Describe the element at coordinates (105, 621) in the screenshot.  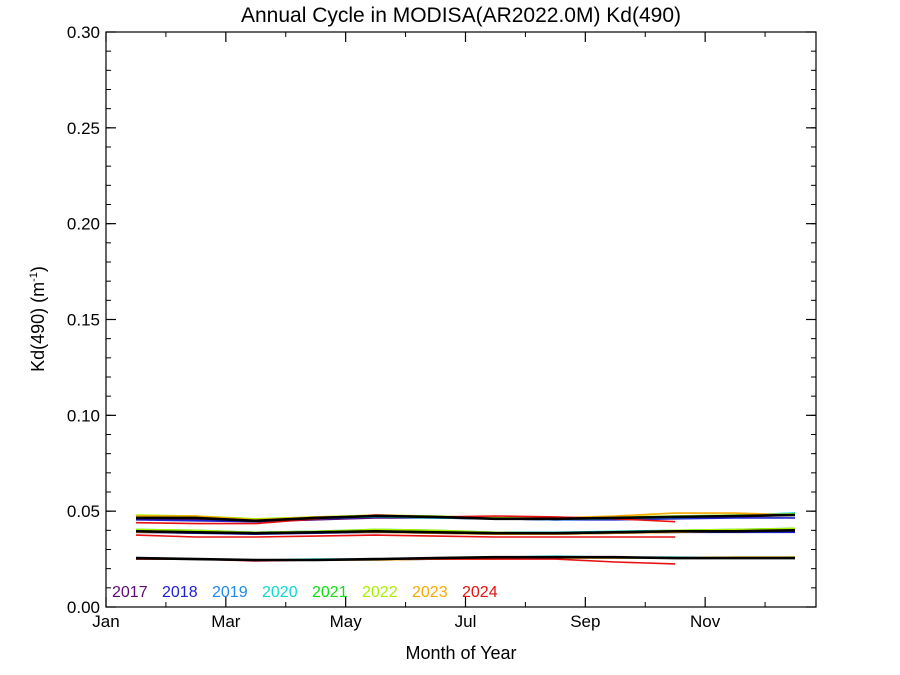
I see `x-tick-label: Jan` at that location.